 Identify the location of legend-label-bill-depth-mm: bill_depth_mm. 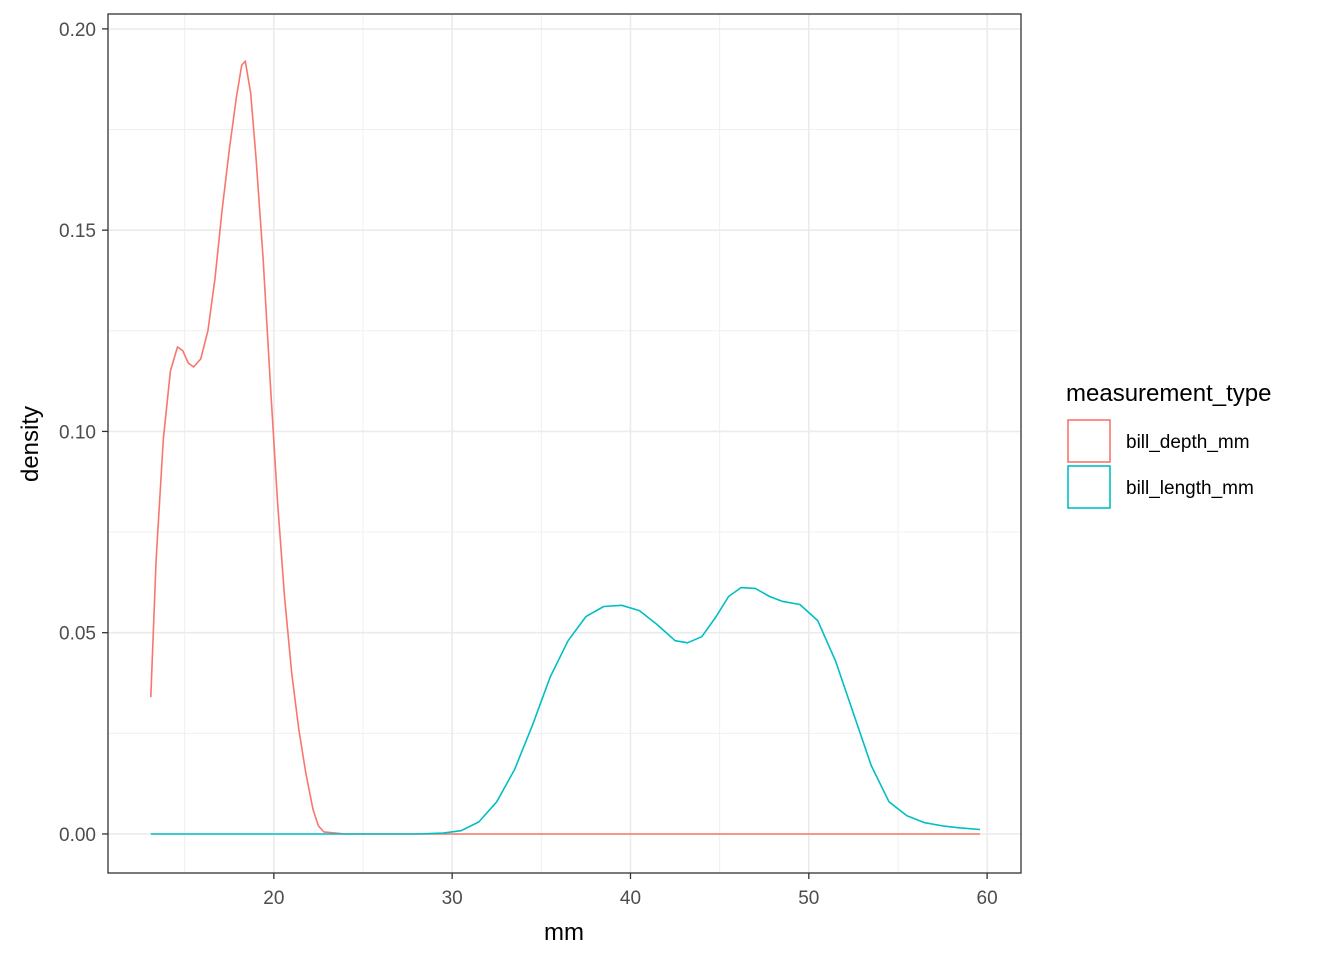
(1188, 442).